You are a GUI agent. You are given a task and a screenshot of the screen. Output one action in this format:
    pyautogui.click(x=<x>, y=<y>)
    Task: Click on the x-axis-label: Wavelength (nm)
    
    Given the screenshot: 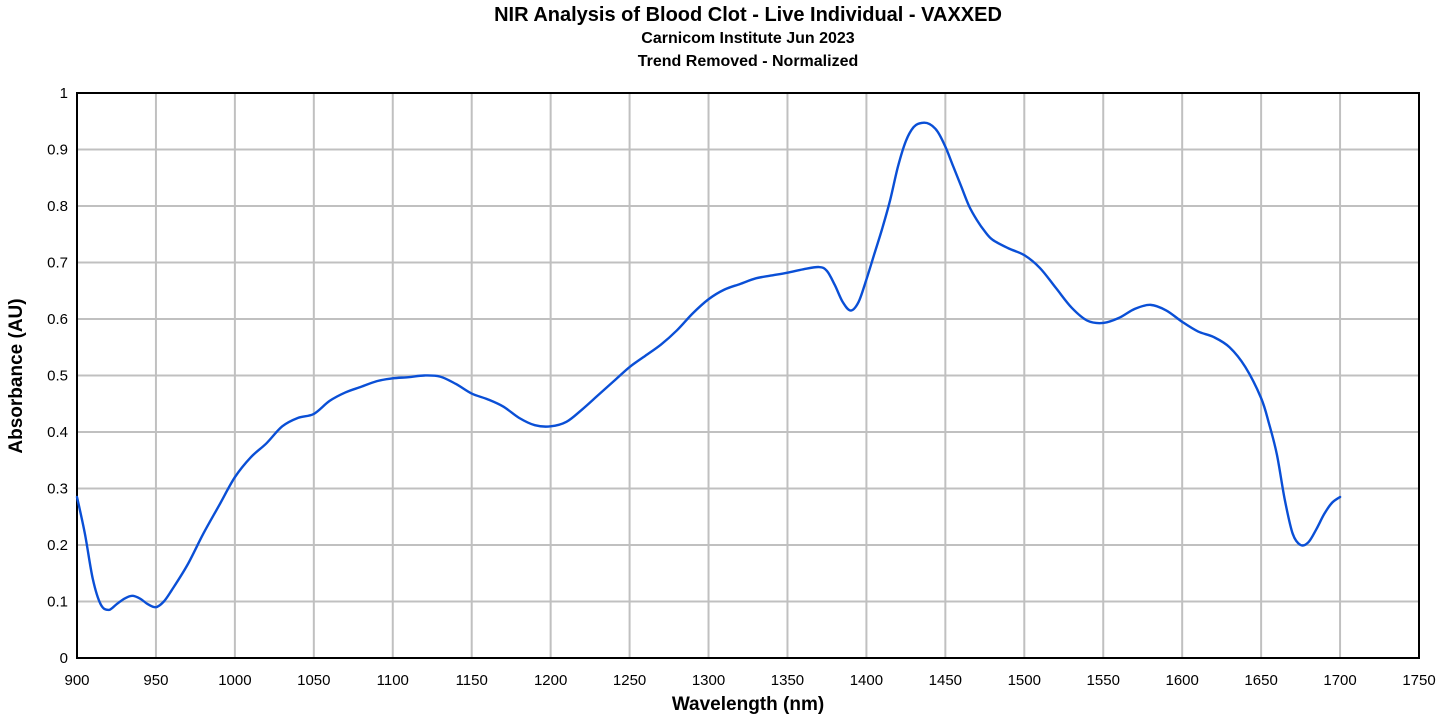 What is the action you would take?
    pyautogui.click(x=748, y=704)
    